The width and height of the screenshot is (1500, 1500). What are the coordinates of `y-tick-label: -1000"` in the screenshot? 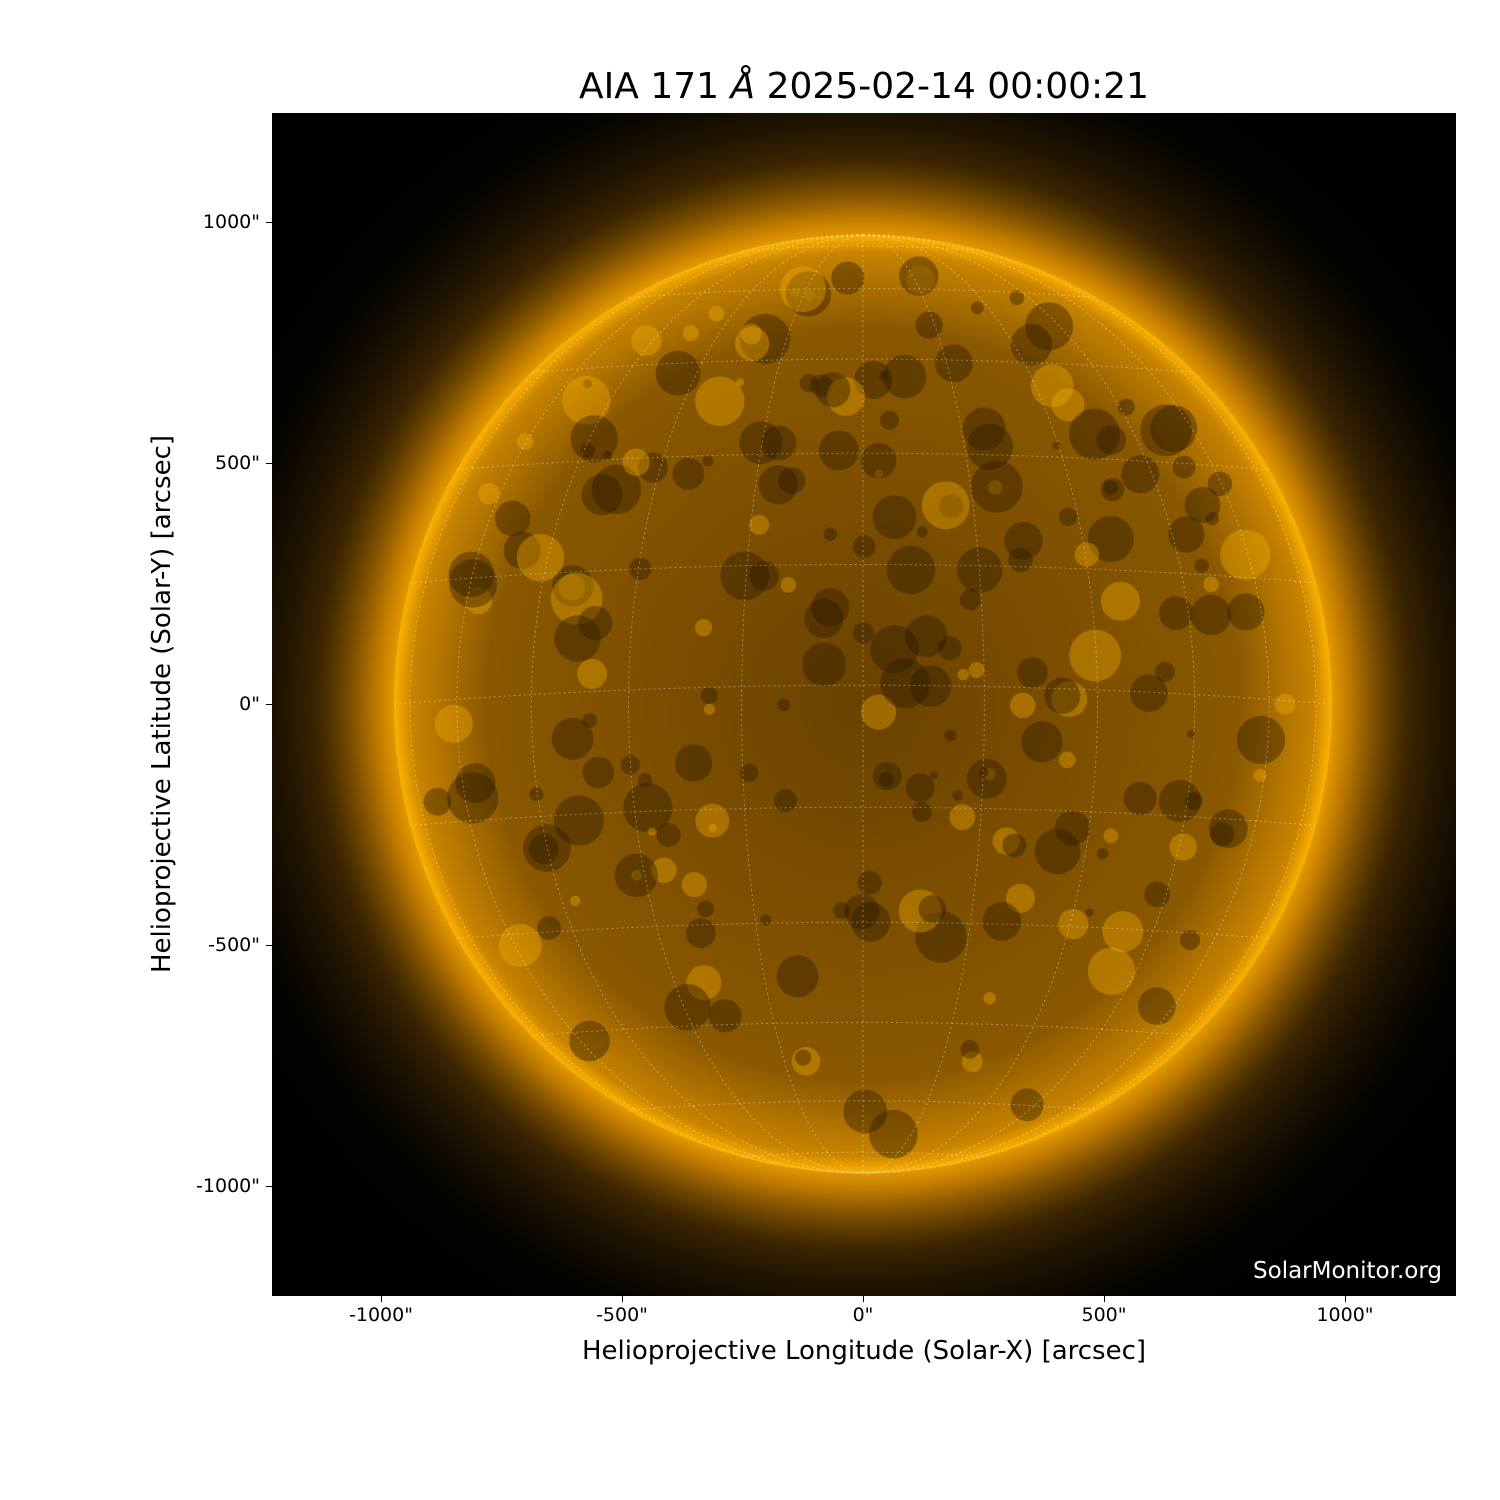 It's located at (228, 1186).